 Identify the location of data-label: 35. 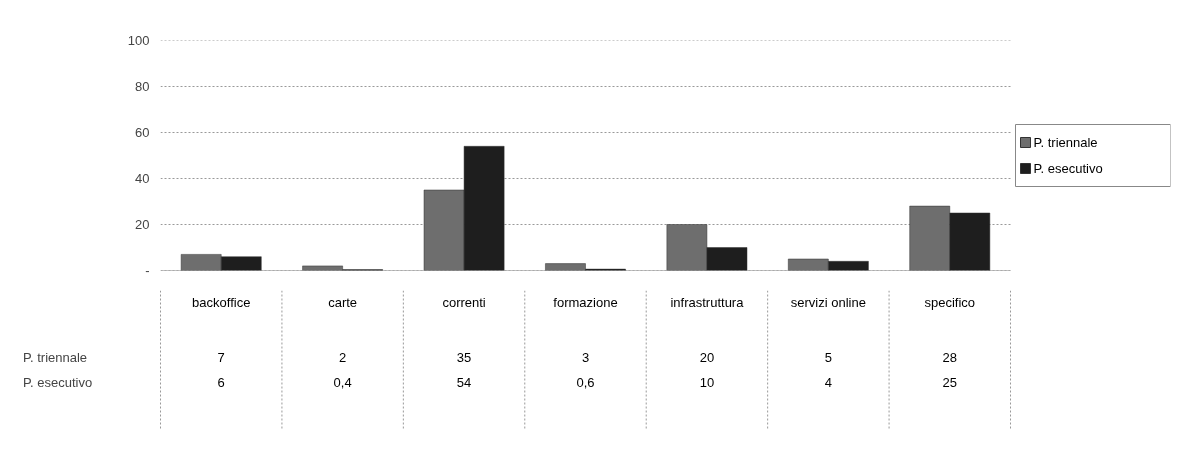
(464, 357).